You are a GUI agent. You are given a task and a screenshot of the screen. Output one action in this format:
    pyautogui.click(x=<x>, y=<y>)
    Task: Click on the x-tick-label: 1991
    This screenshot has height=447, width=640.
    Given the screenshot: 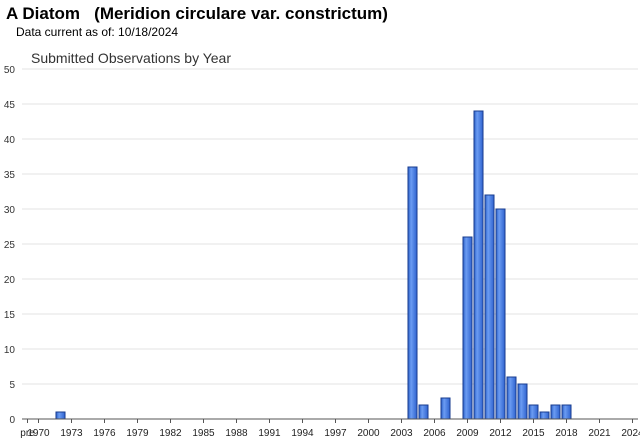 What is the action you would take?
    pyautogui.click(x=269, y=433)
    